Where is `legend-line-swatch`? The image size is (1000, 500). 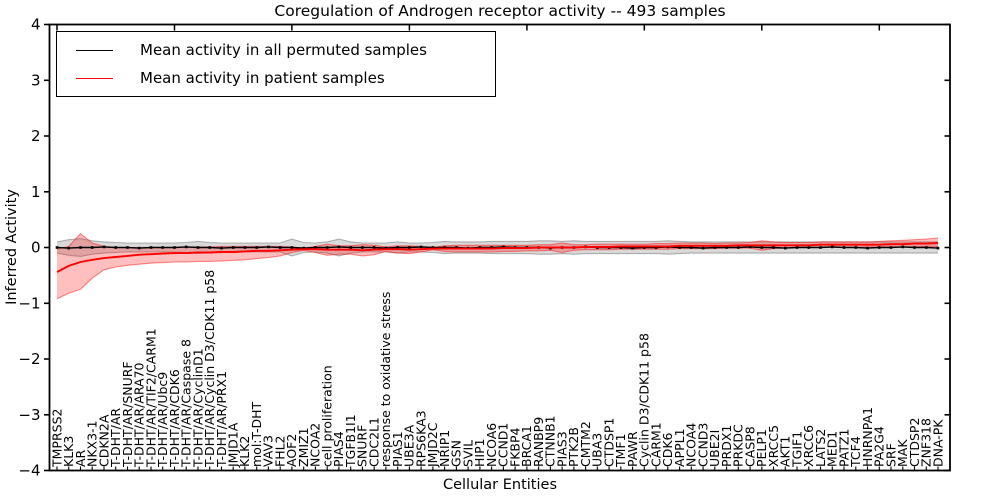 legend-line-swatch is located at coordinates (94, 50).